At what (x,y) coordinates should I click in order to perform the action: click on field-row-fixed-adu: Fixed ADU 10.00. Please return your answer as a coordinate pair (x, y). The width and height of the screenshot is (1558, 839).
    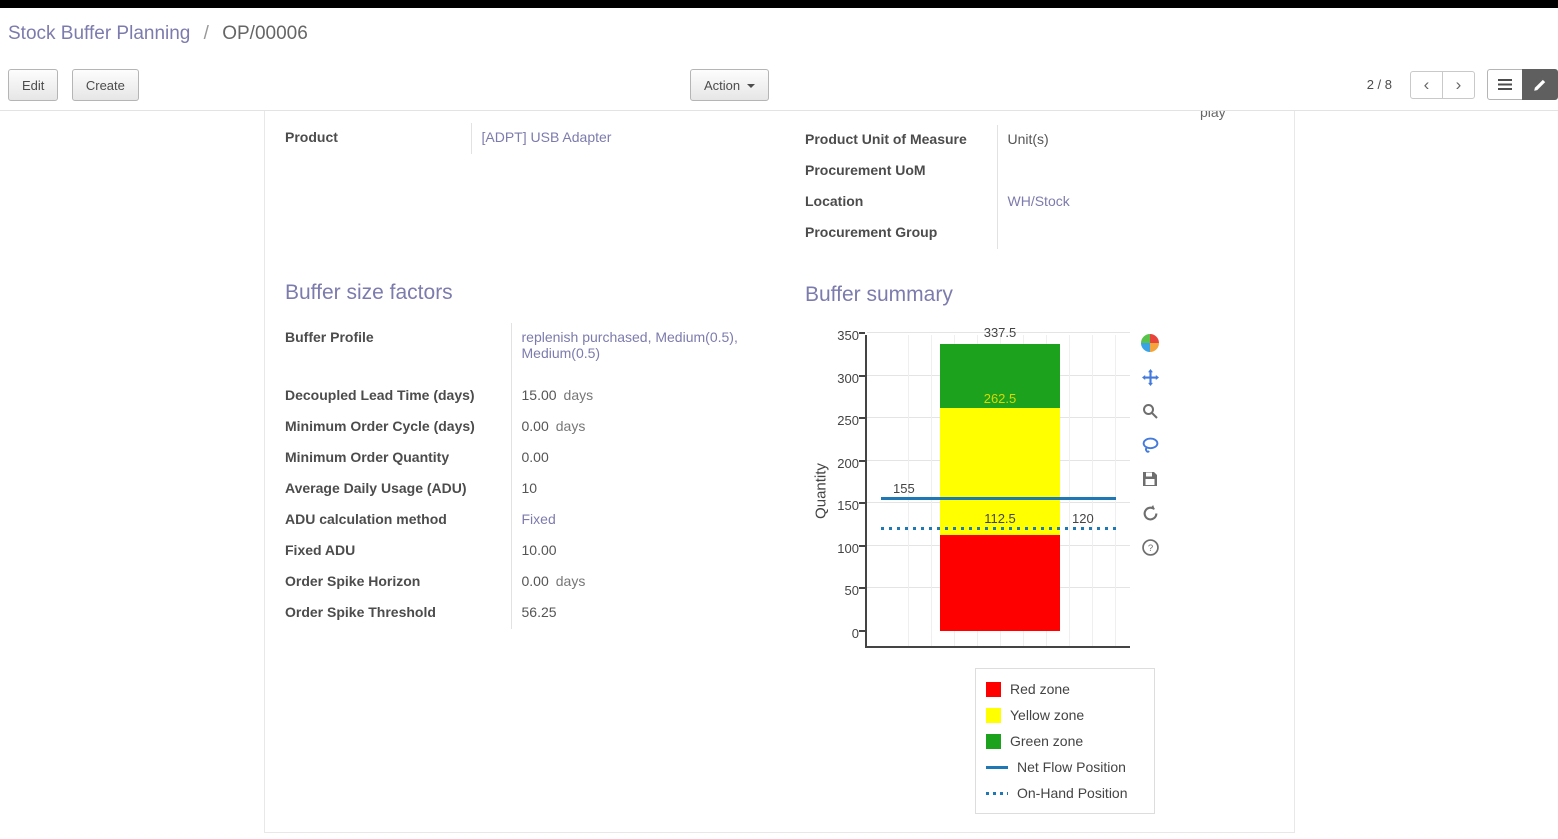
    Looking at the image, I should click on (528, 551).